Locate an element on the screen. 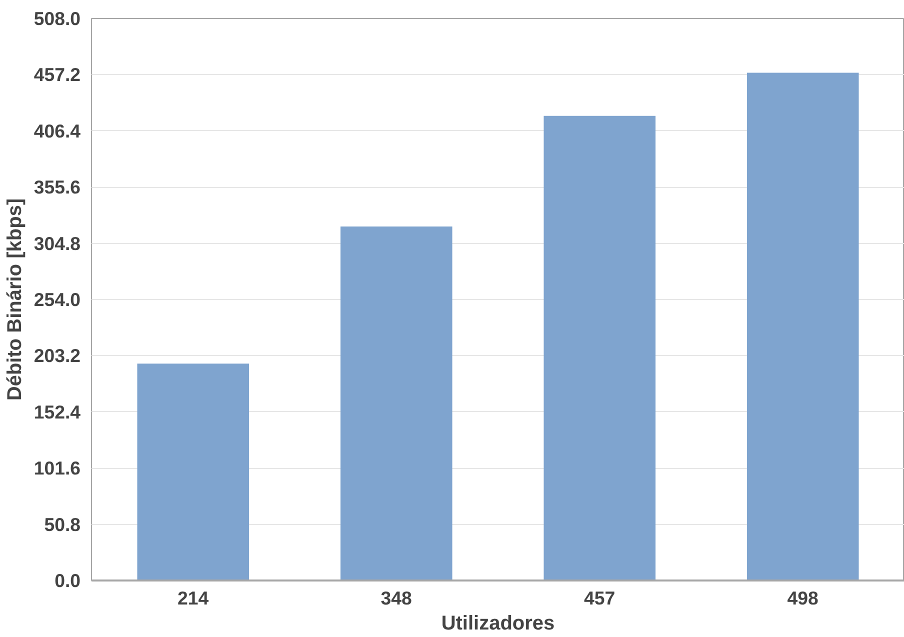 Image resolution: width=904 pixels, height=637 pixels. x-tick-label: 498 is located at coordinates (802, 598).